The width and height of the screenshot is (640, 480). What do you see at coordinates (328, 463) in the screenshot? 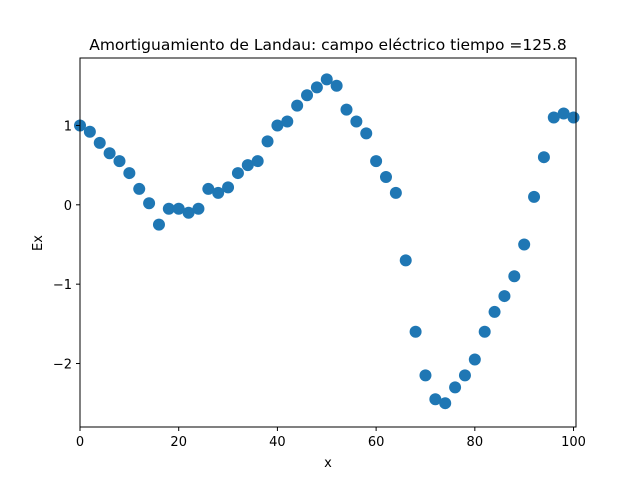
I see `x-axis-label: x` at bounding box center [328, 463].